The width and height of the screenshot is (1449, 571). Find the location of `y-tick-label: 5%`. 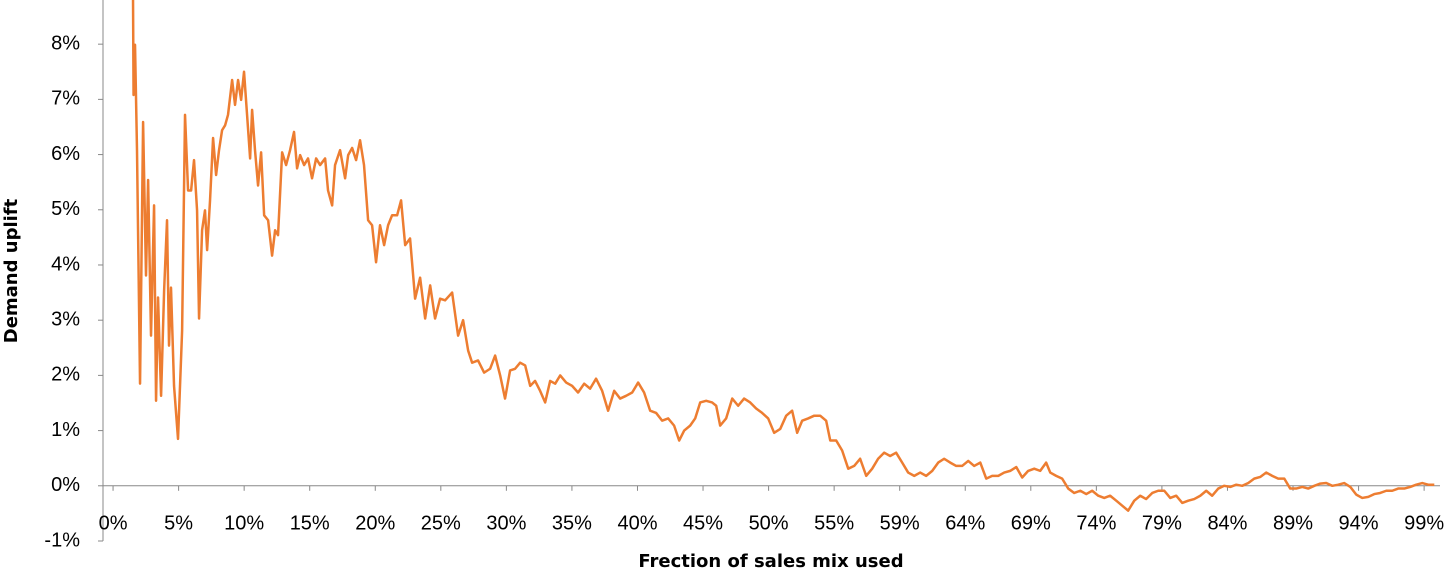

y-tick-label: 5% is located at coordinates (65, 209).